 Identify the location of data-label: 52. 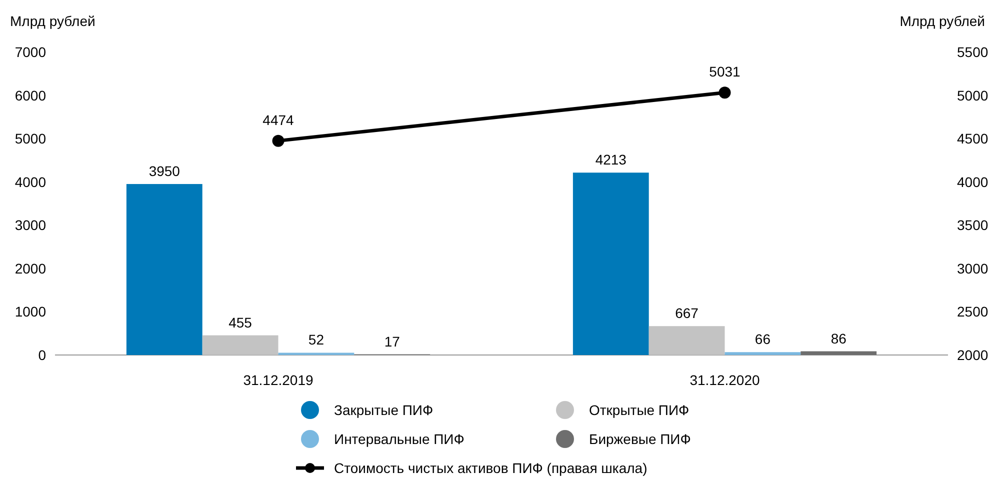
(316, 340).